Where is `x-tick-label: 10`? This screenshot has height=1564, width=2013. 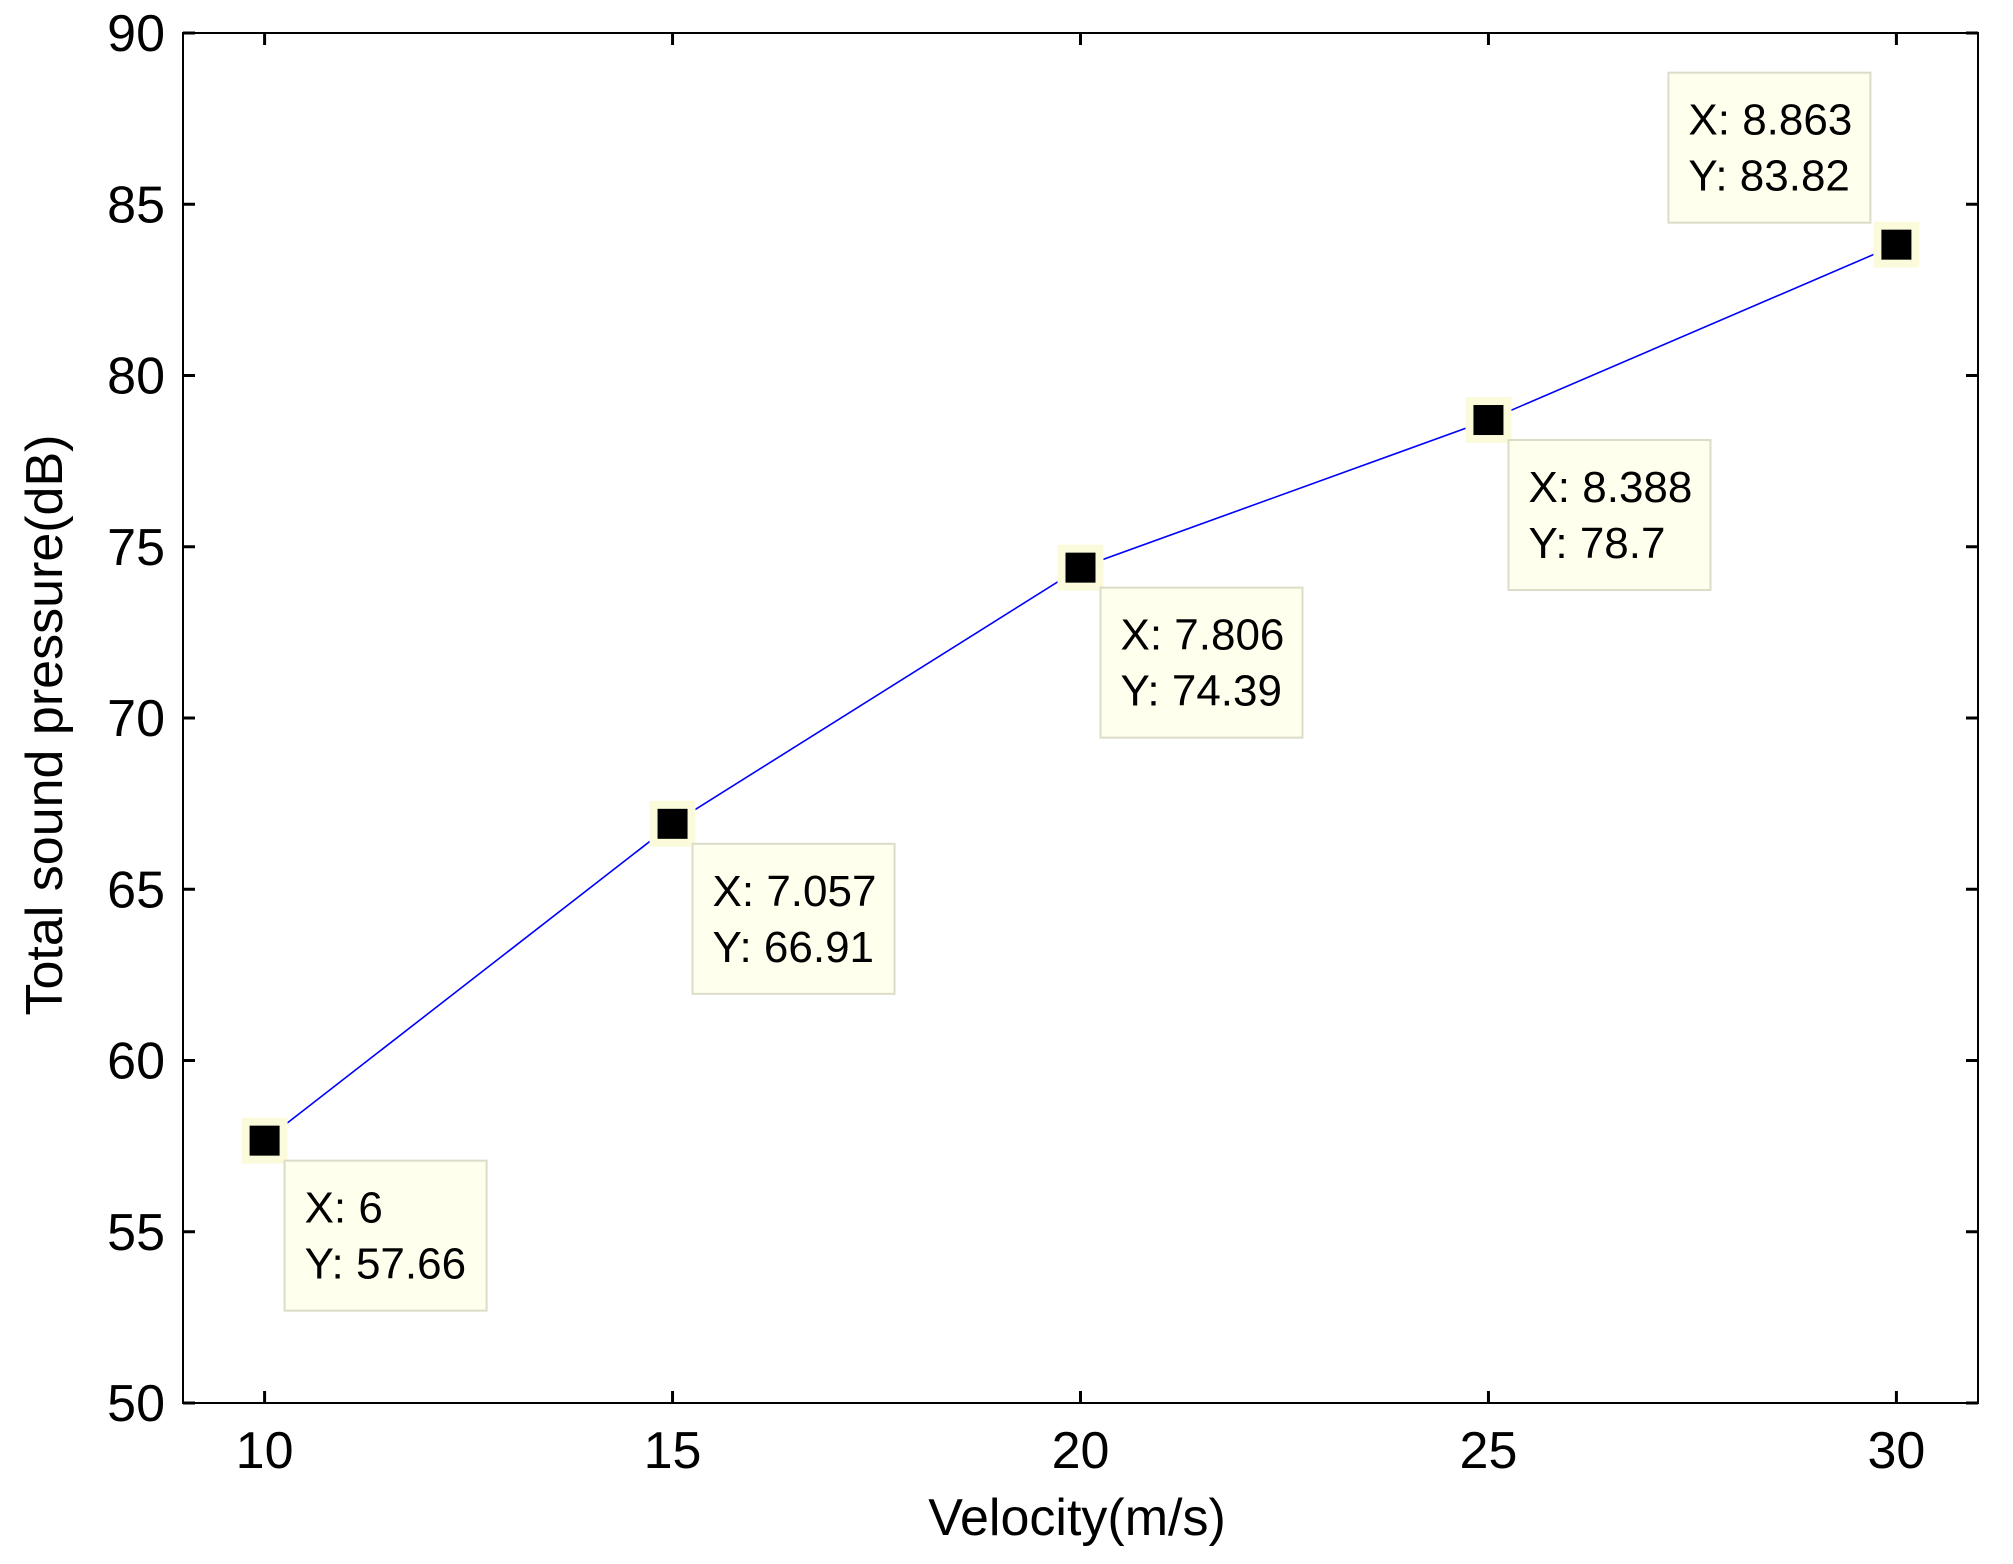
x-tick-label: 10 is located at coordinates (265, 1451).